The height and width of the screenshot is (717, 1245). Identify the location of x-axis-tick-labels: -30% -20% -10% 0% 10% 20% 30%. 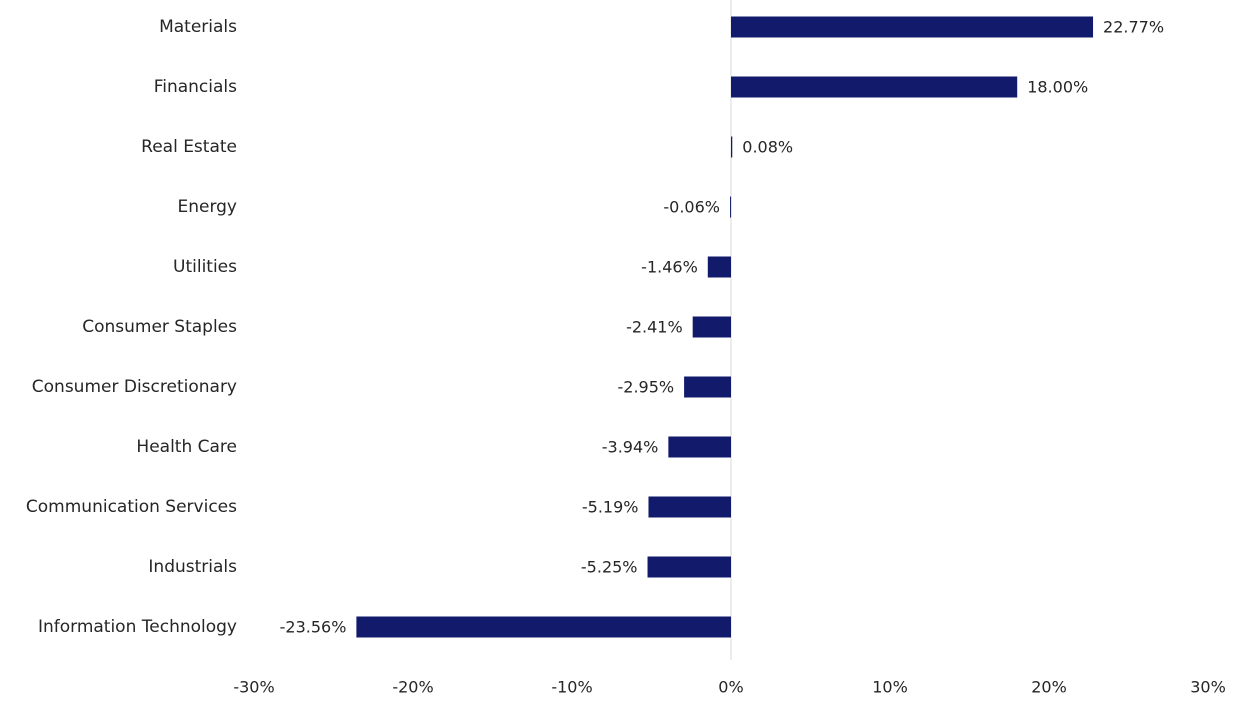
(729, 687).